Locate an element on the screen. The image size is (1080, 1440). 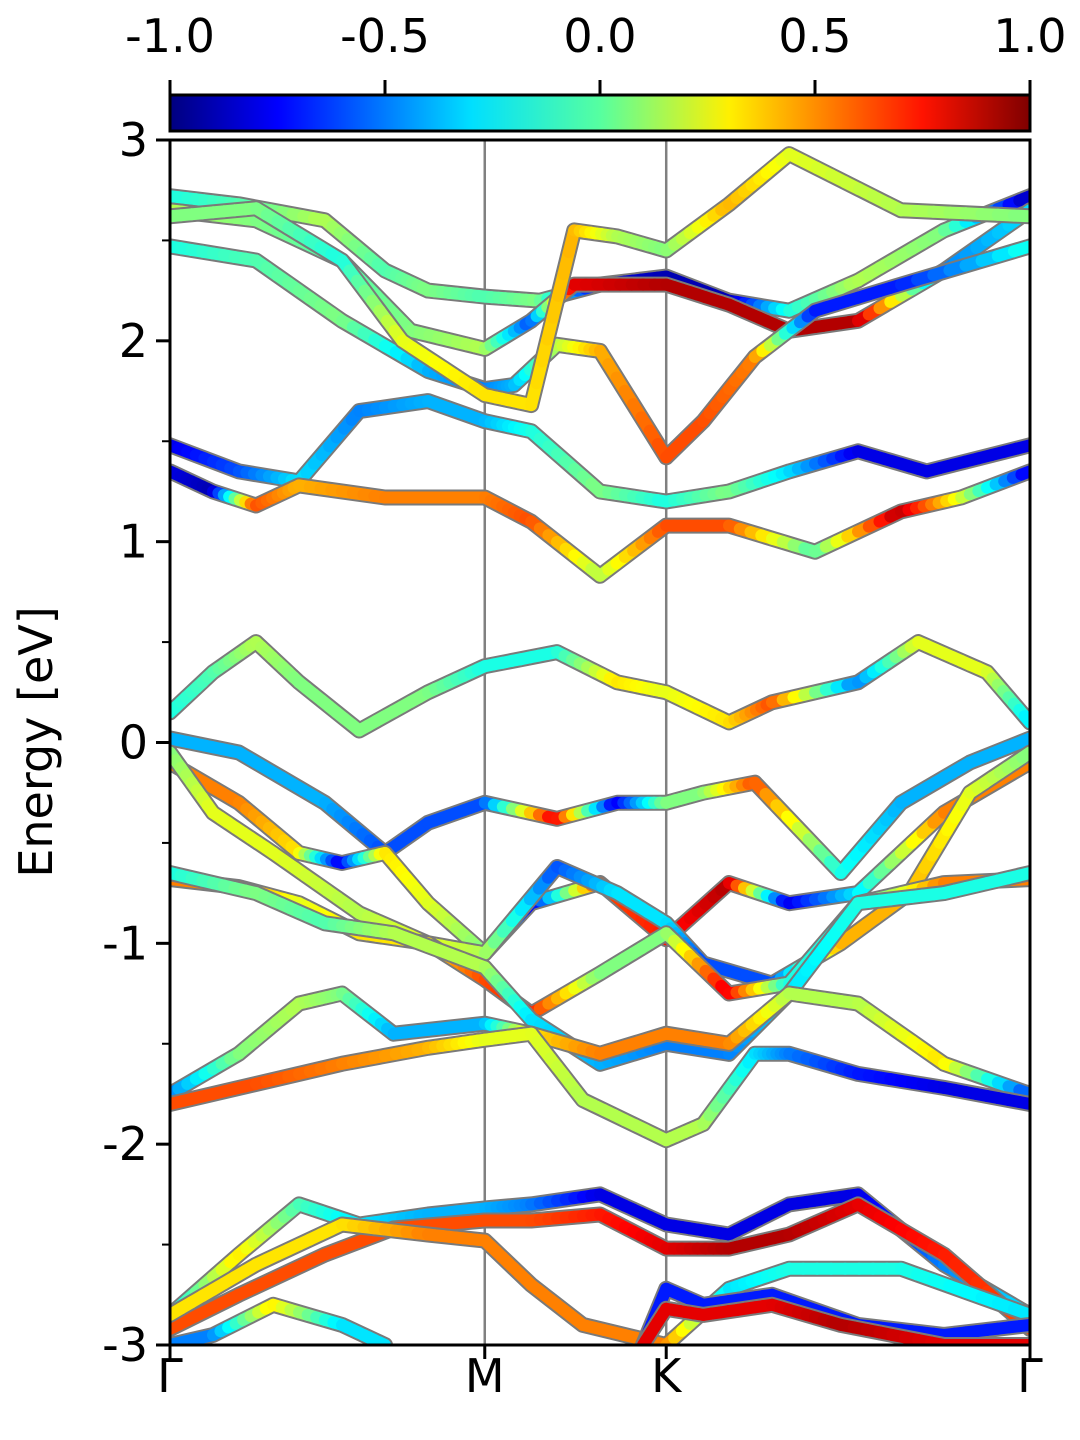
y-axis-ticks: 3 2 1 0 -1 -2 -3 is located at coordinates (136, 742).